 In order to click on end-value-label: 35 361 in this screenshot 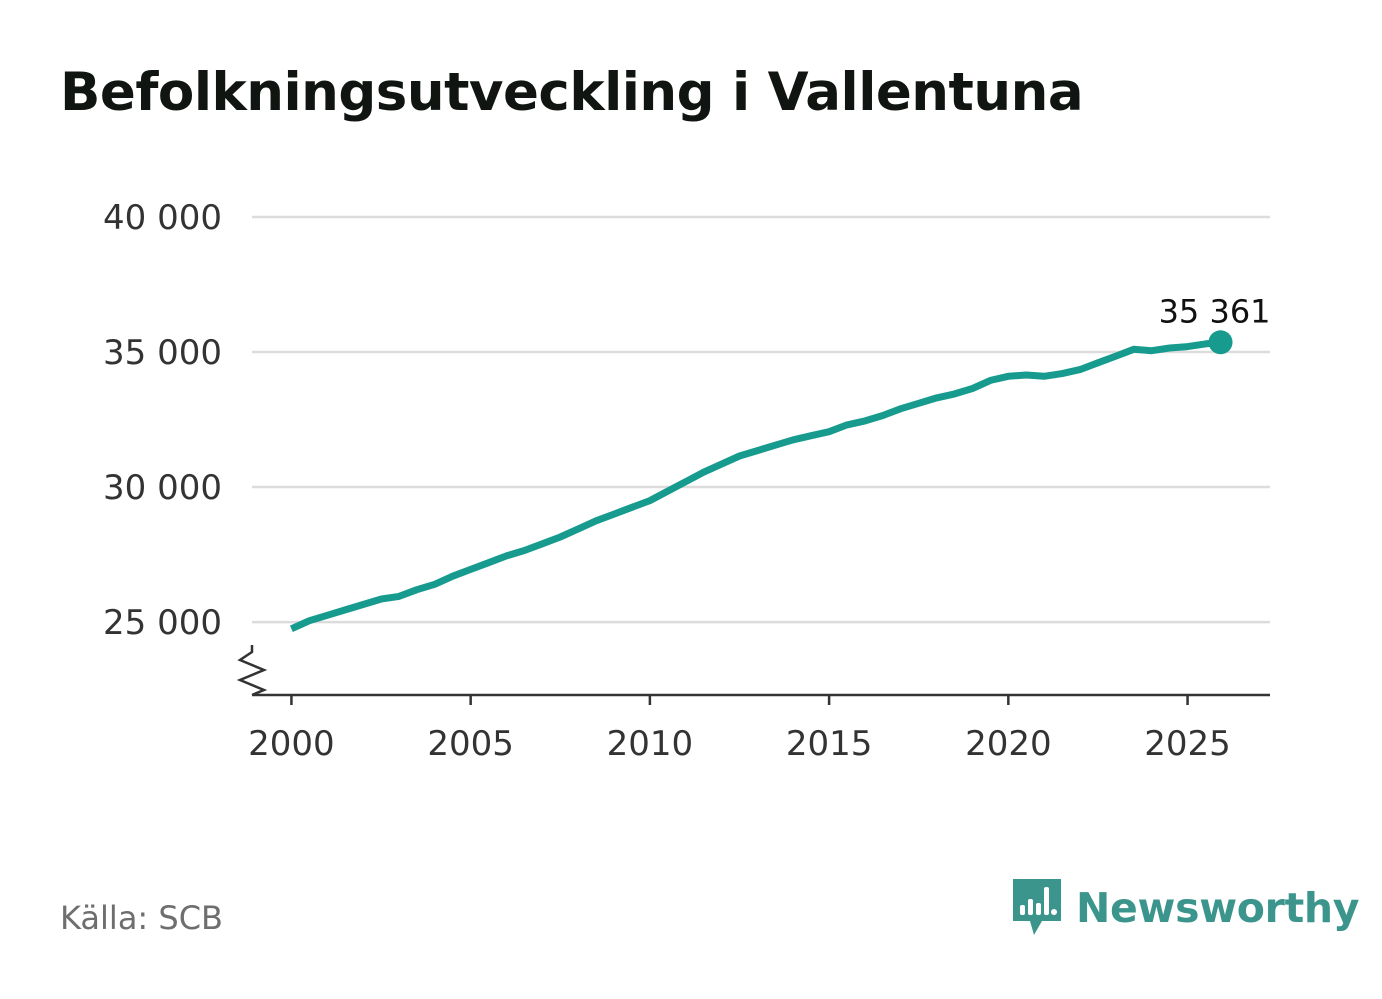, I will do `click(1215, 311)`.